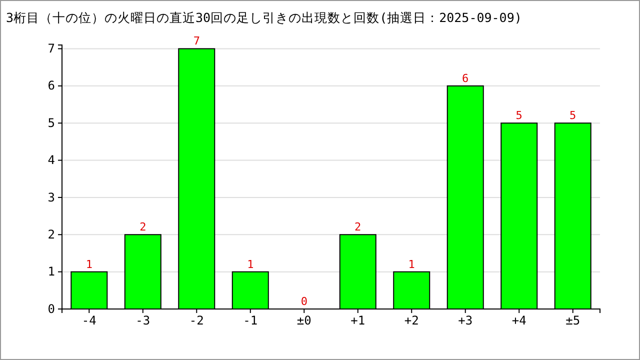  What do you see at coordinates (143, 321) in the screenshot?
I see `x-tick-label: -3` at bounding box center [143, 321].